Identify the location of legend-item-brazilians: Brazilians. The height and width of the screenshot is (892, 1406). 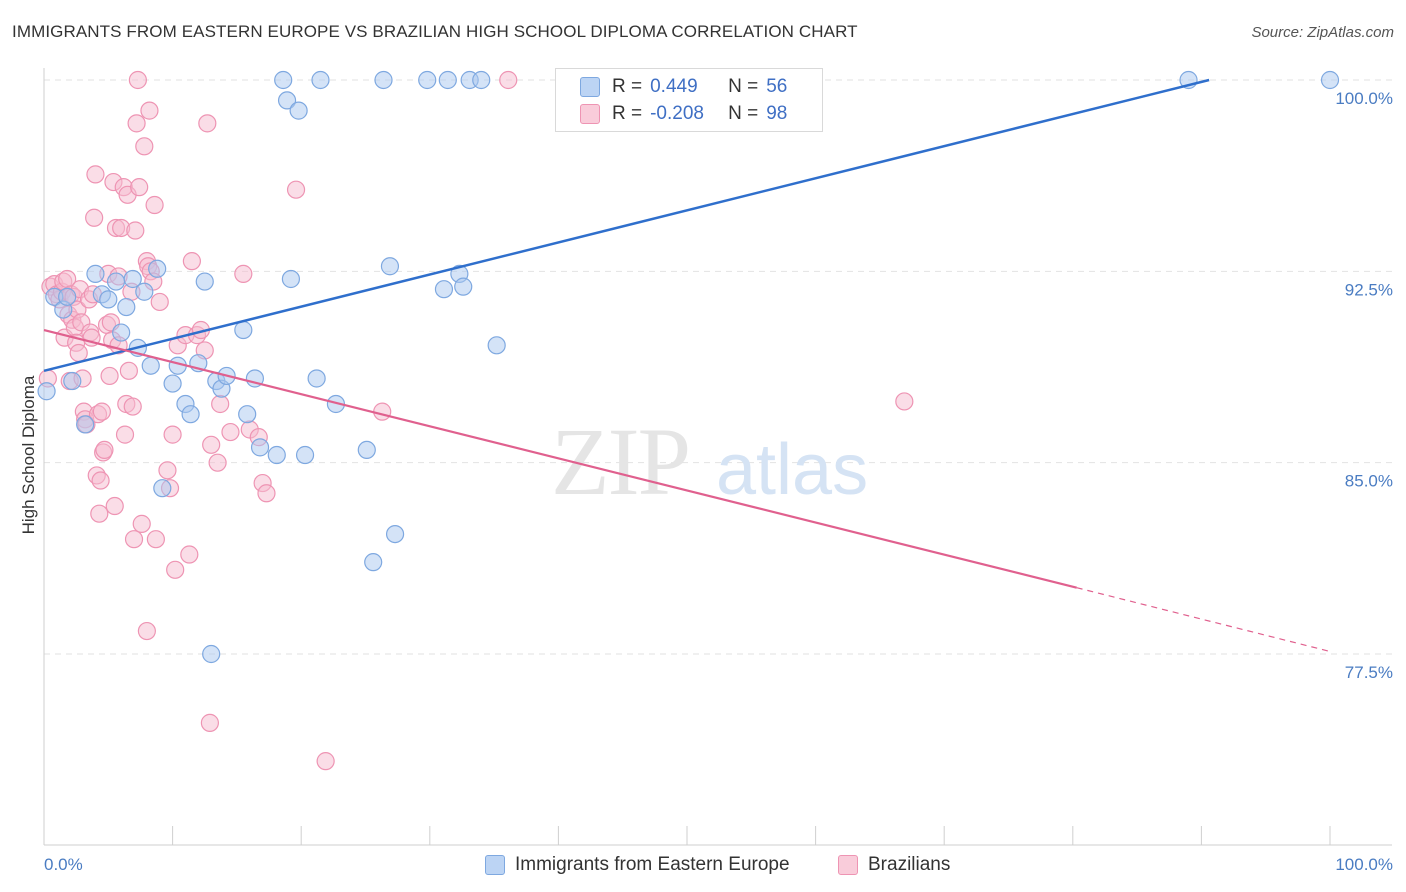
(894, 865).